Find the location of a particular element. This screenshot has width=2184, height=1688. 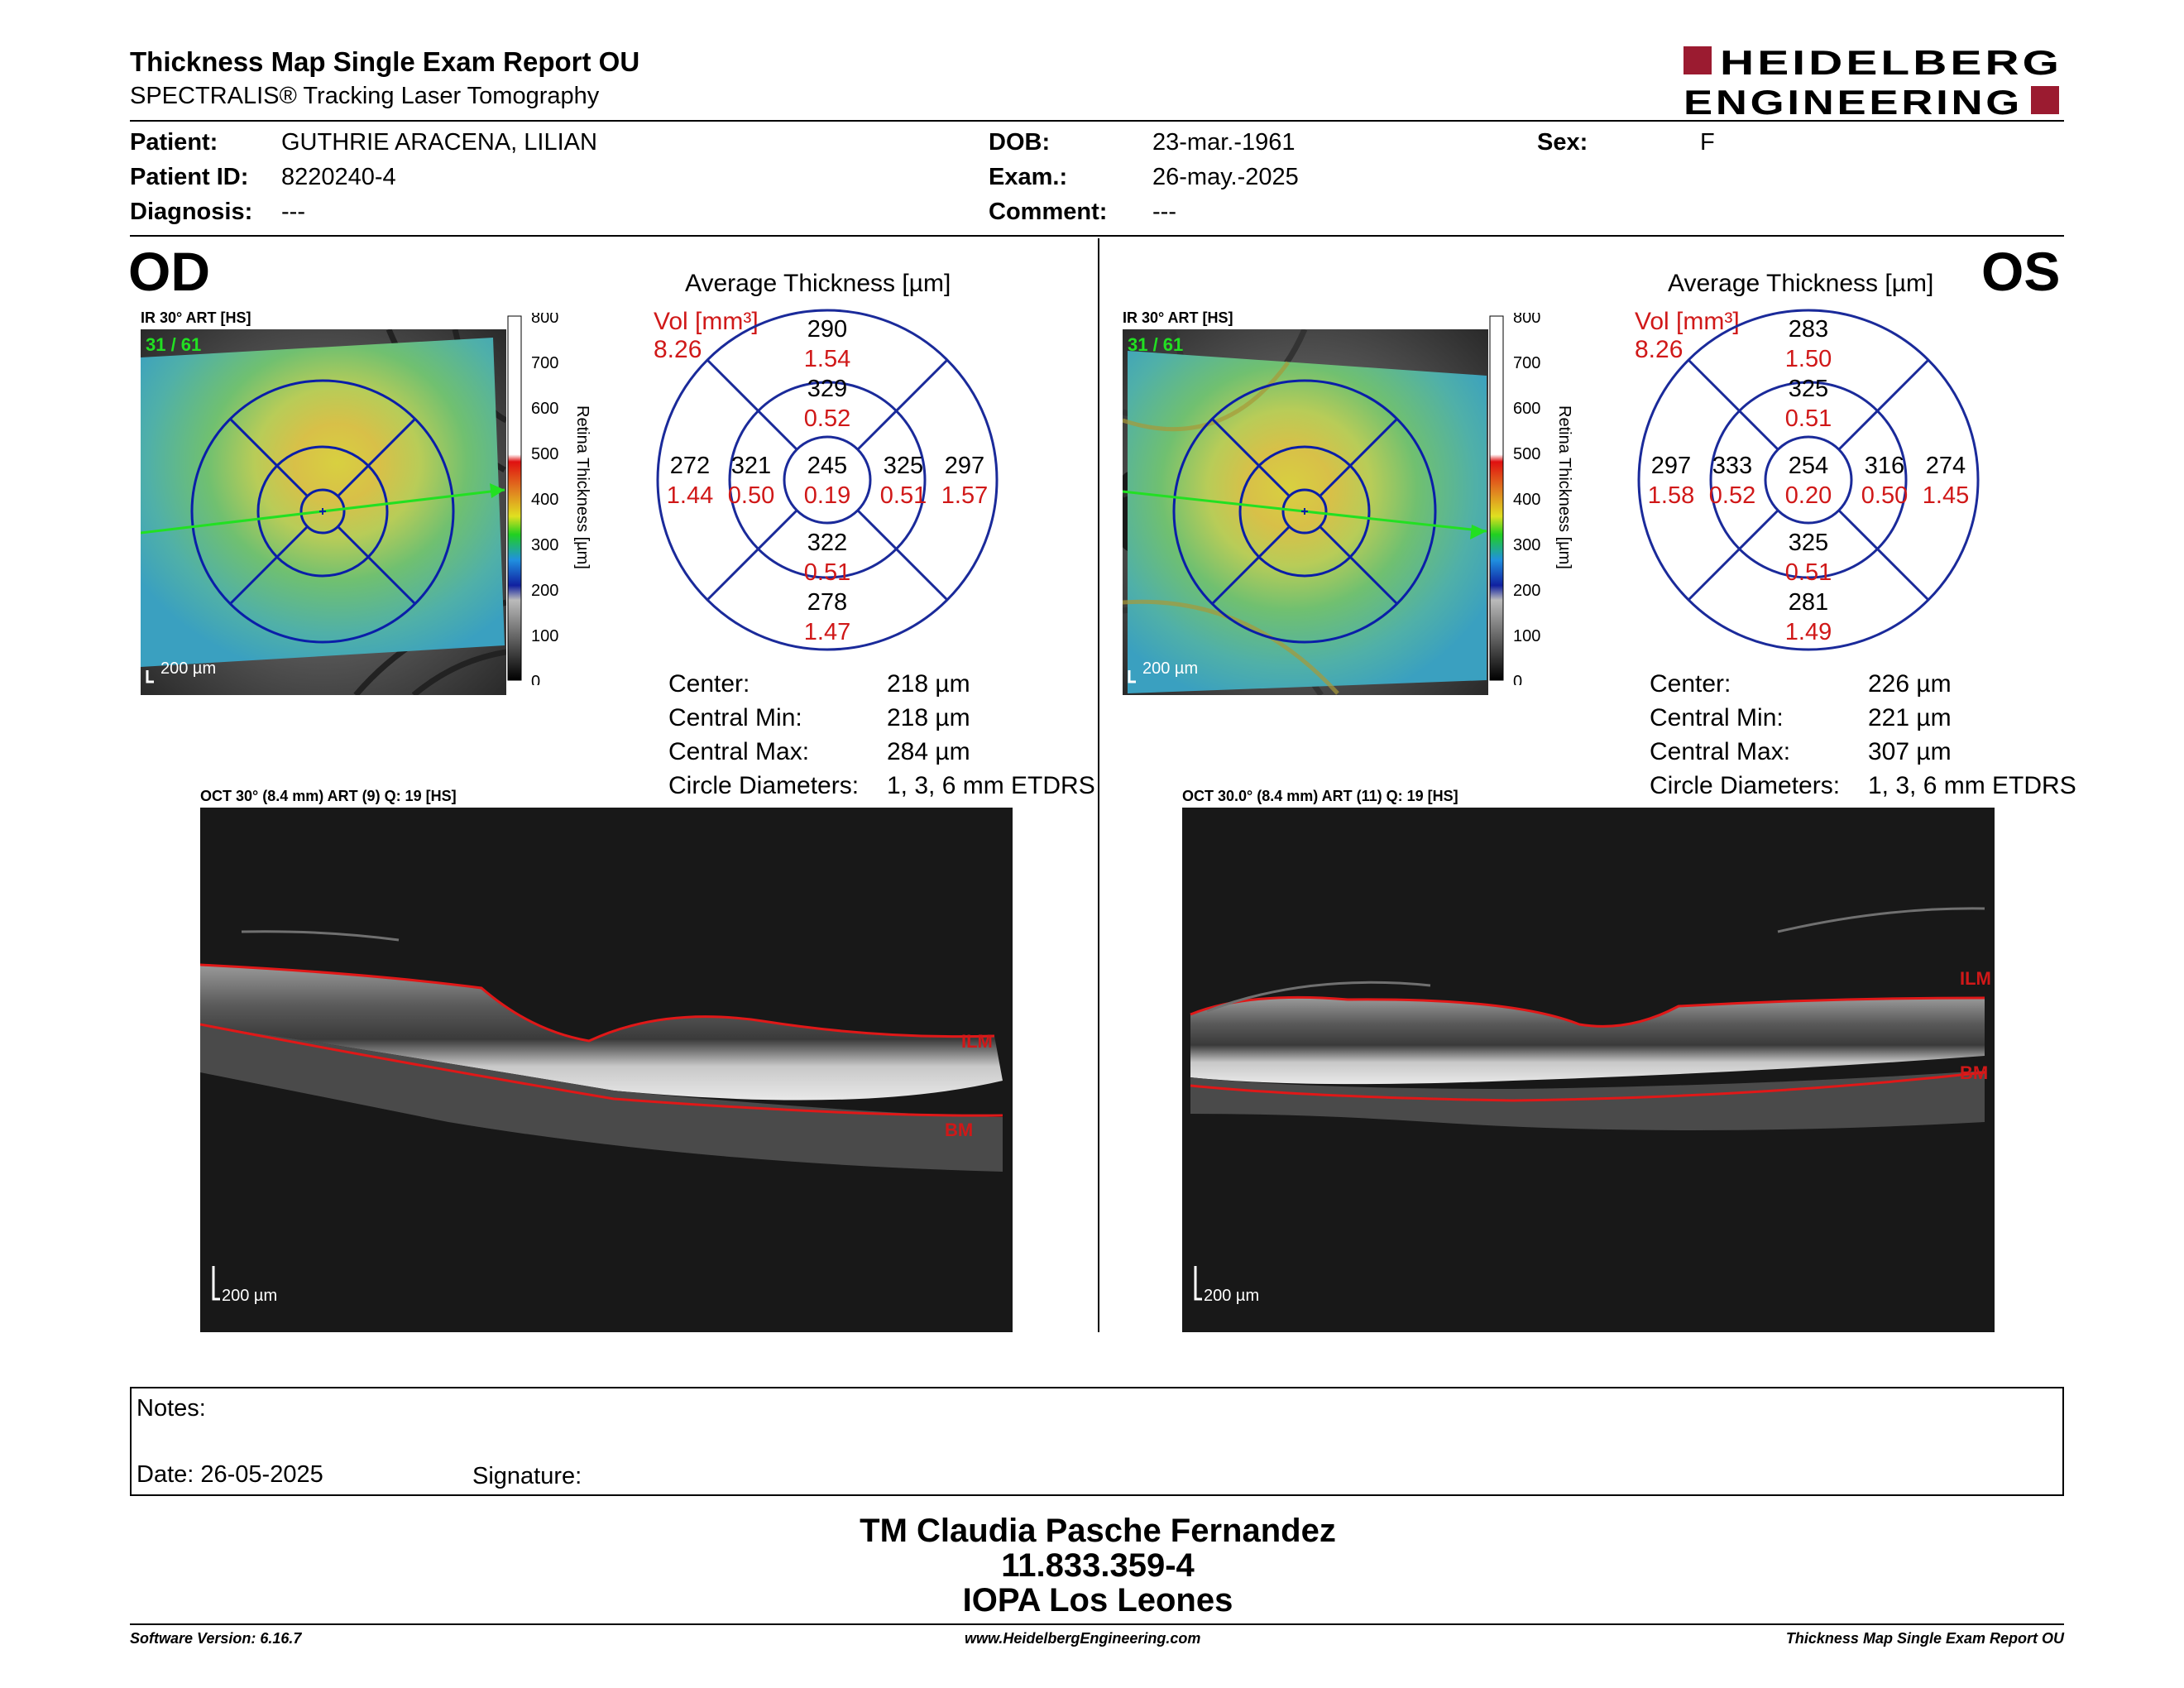

patient-id: 8220240-4 is located at coordinates (338, 177).